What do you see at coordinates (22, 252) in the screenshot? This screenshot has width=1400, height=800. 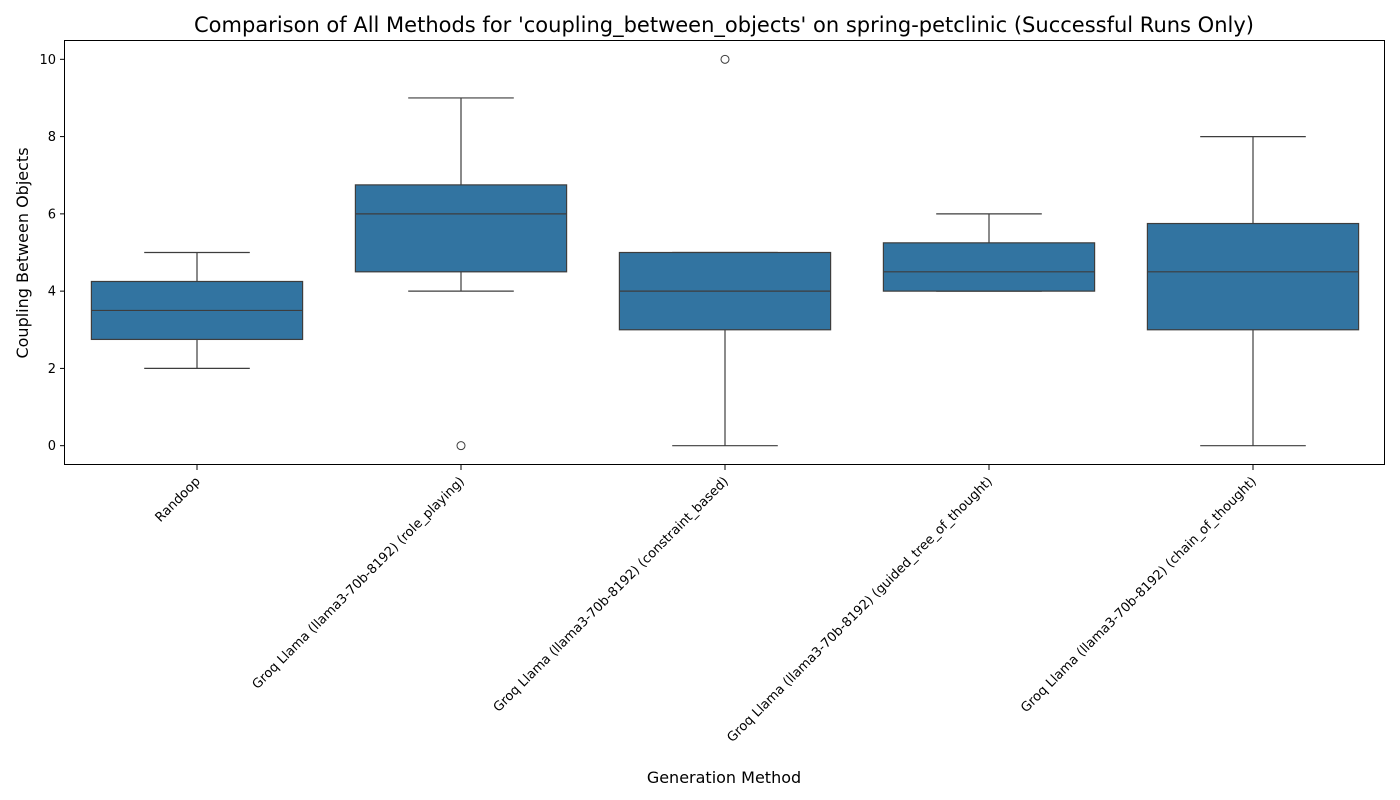 I see `y-axis-label: Coupling Between Objects` at bounding box center [22, 252].